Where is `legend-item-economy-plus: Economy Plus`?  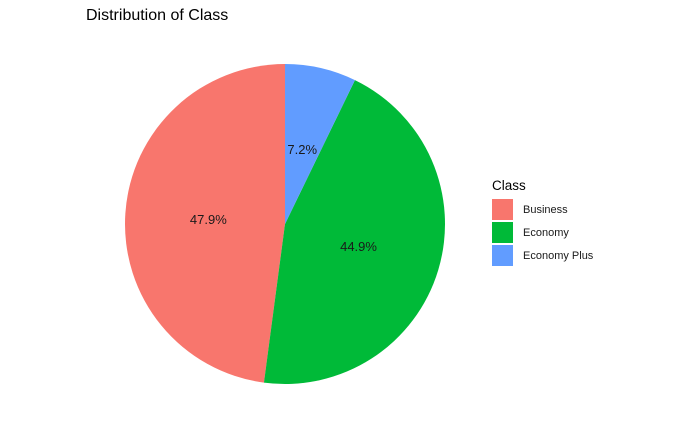 legend-item-economy-plus: Economy Plus is located at coordinates (542, 255).